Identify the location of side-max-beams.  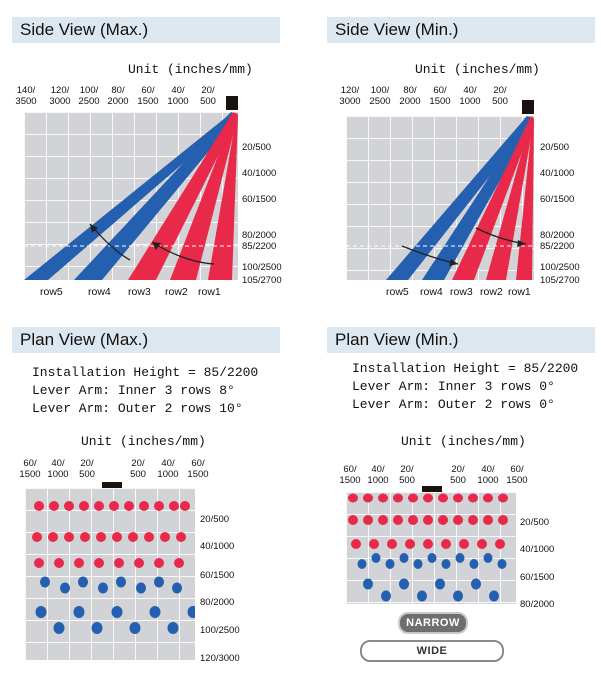
(131, 196).